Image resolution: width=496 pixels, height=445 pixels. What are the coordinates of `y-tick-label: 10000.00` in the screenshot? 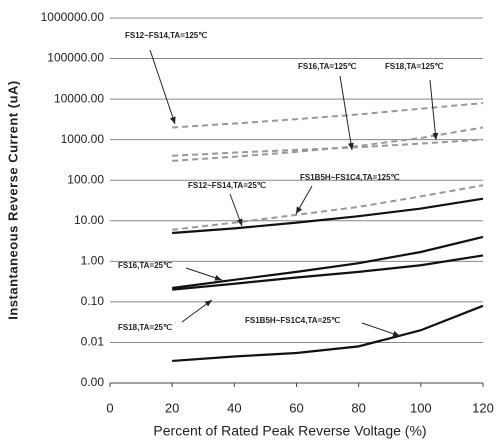 It's located at (79, 98).